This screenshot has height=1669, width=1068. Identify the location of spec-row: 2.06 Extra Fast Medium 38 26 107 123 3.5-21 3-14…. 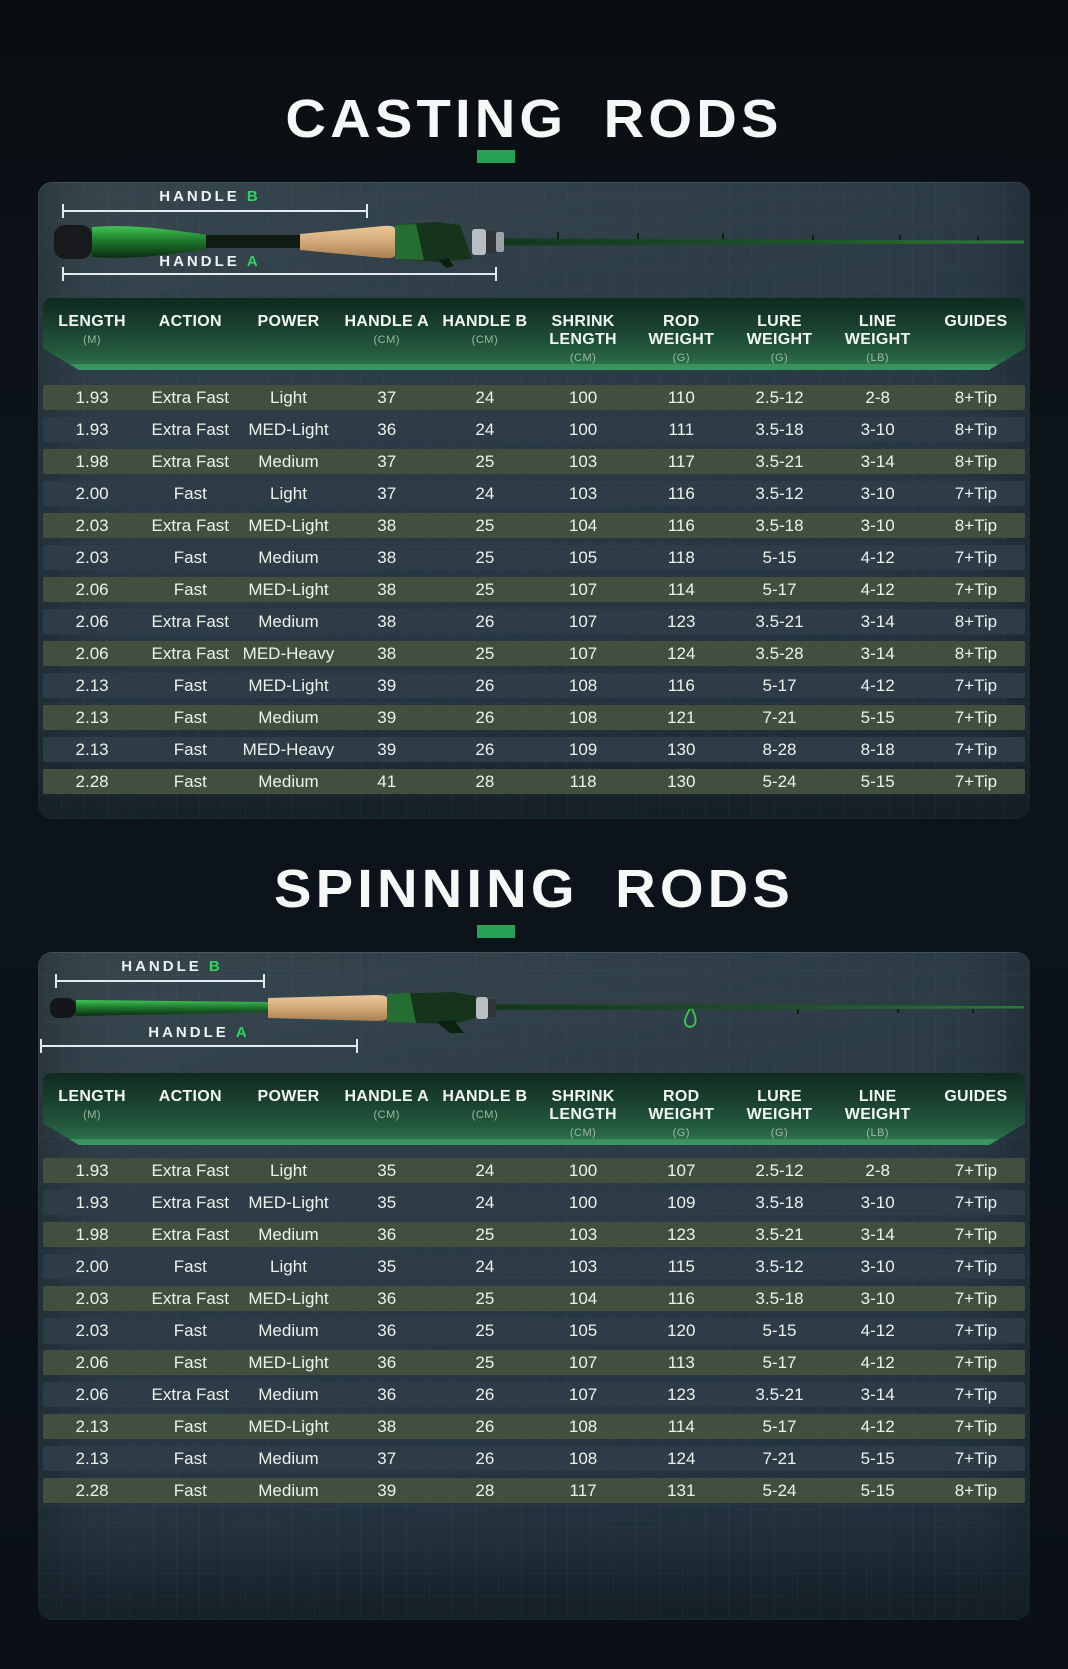
(534, 621).